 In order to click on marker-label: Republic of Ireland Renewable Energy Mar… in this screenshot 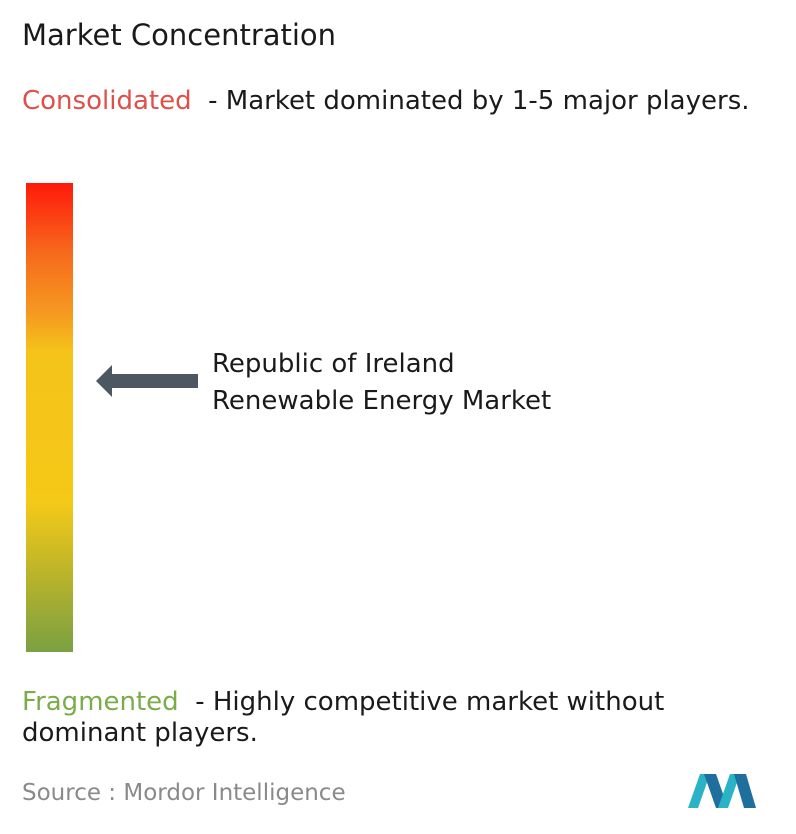, I will do `click(381, 383)`.